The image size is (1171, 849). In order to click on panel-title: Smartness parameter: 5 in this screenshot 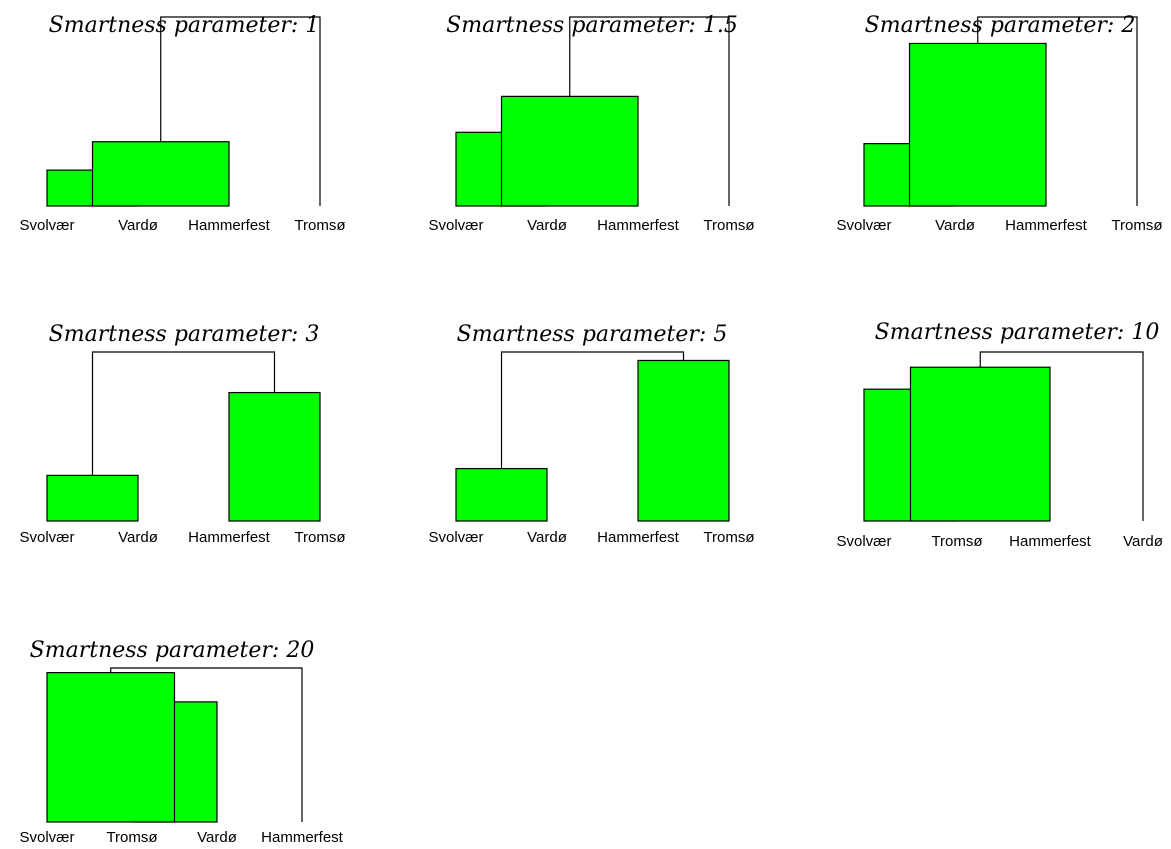, I will do `click(592, 334)`.